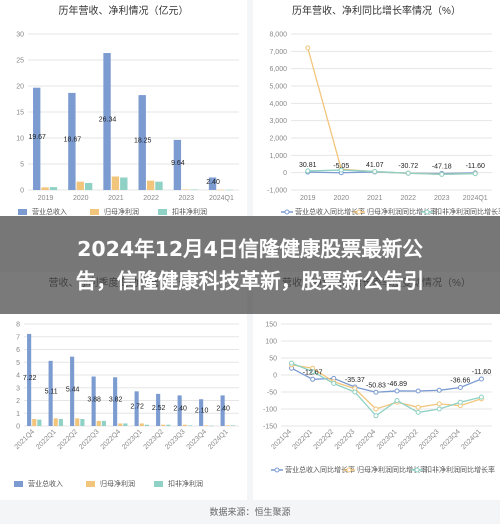 This screenshot has height=524, width=500. What do you see at coordinates (376, 385) in the screenshot?
I see `data-label: -50.83` at bounding box center [376, 385].